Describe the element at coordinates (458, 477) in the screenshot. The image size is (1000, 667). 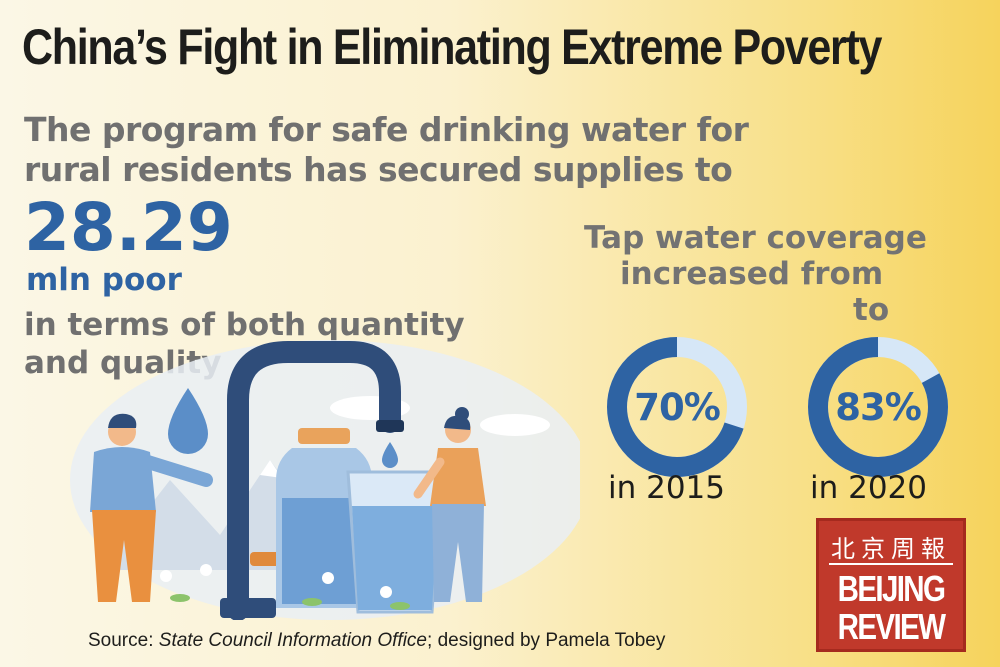
I see `woman-top` at that location.